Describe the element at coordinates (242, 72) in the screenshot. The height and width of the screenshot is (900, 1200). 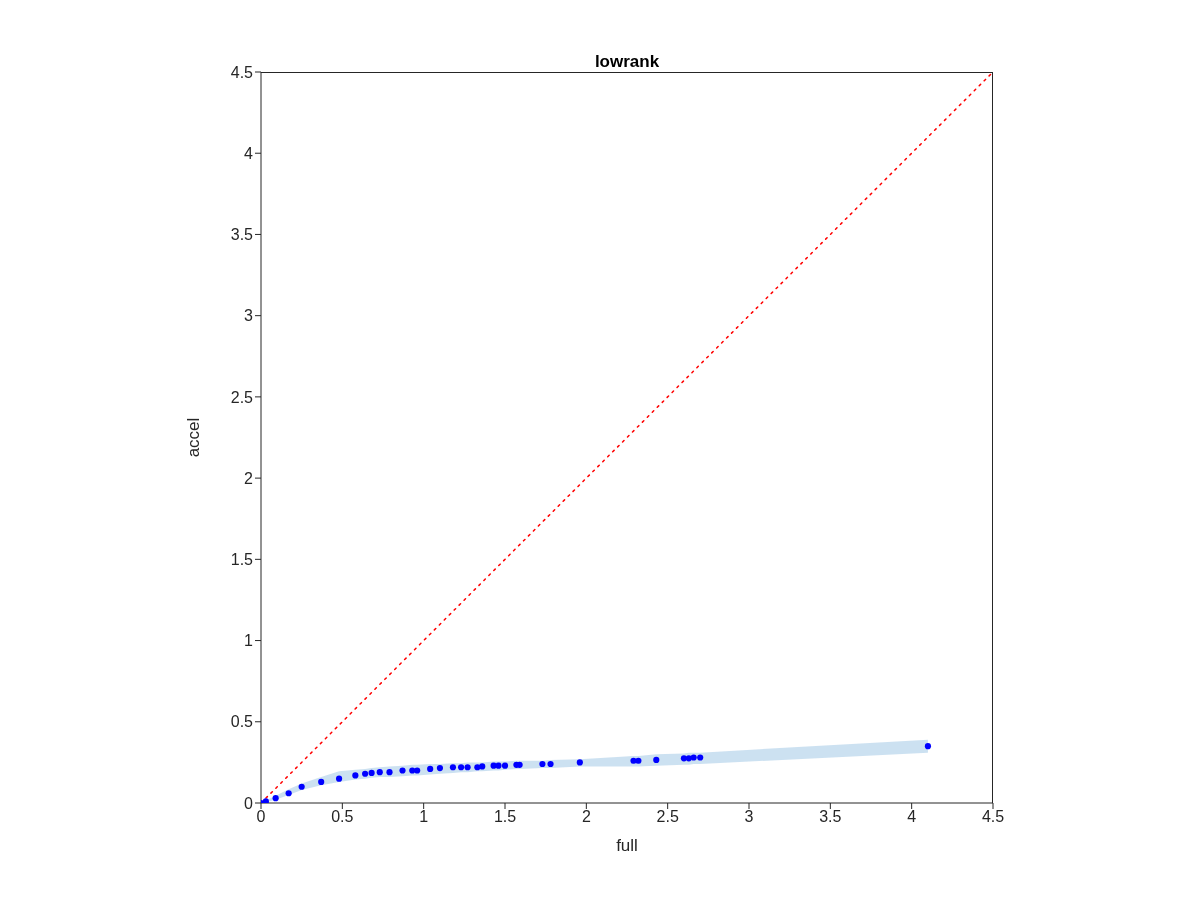
I see `y-tick-label: 4.5` at that location.